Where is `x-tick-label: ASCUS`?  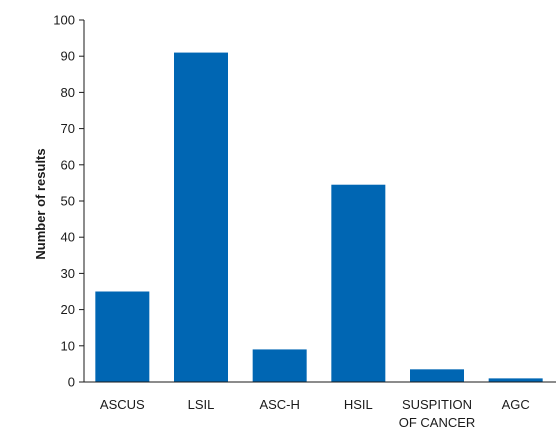
x-tick-label: ASCUS is located at coordinates (122, 404).